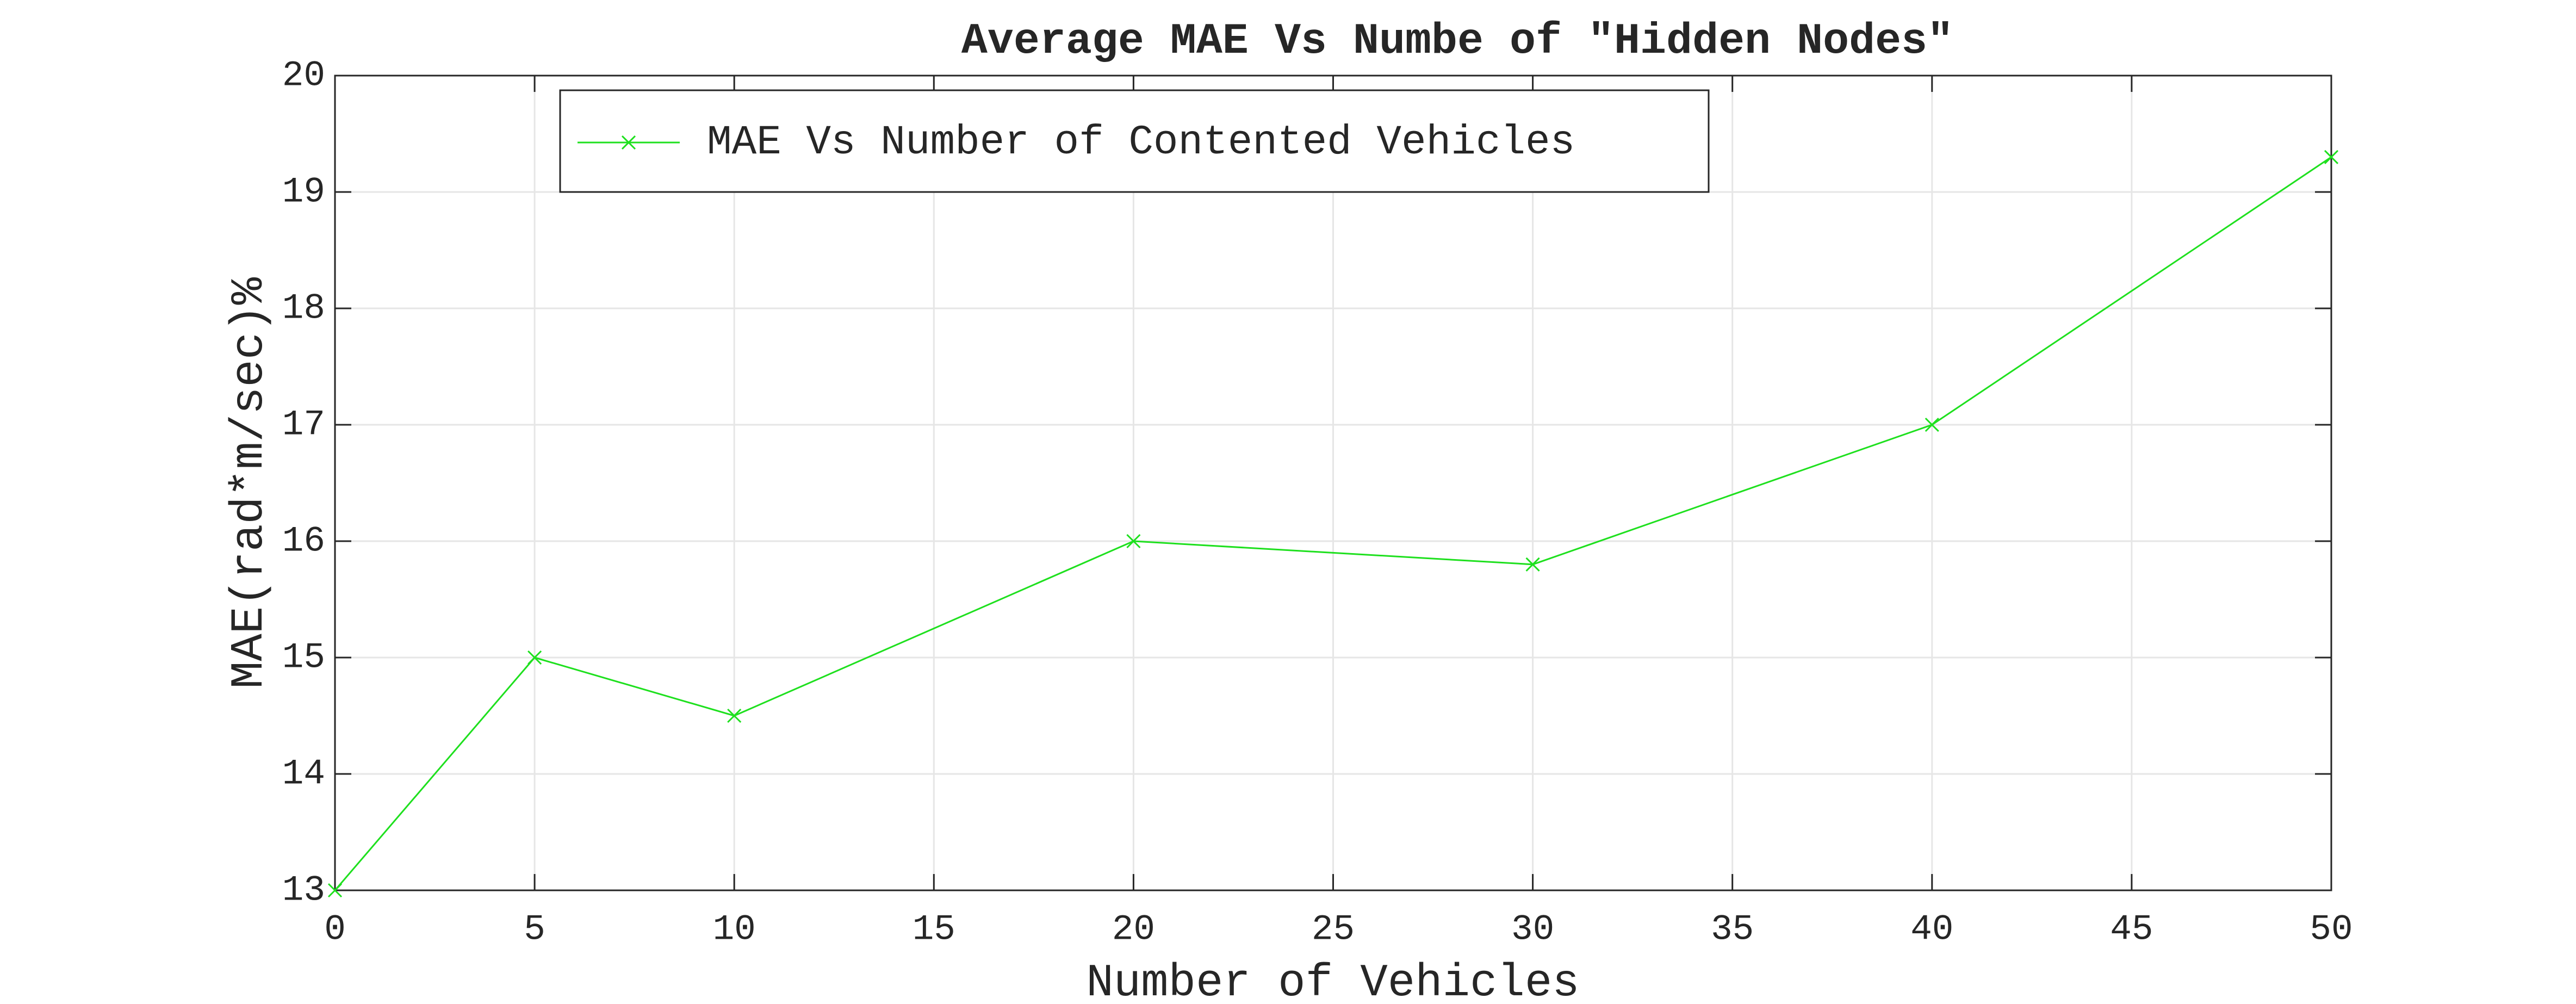  I want to click on y-axis-label: MAE(rad*m/sec)%, so click(250, 483).